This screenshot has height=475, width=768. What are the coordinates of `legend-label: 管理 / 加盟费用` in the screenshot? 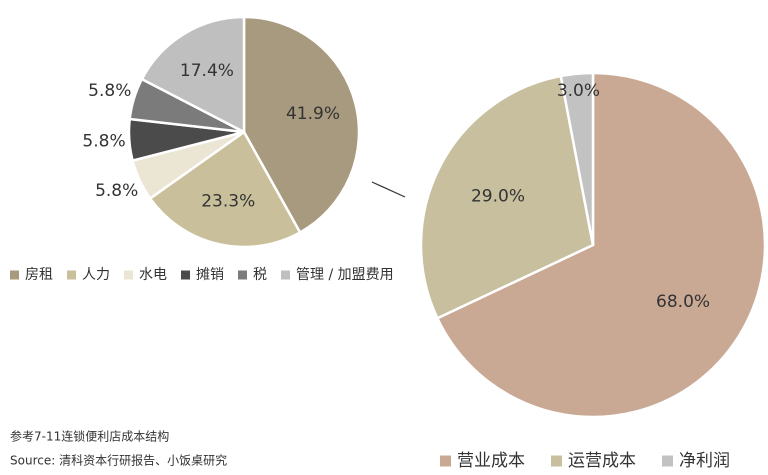 It's located at (345, 275).